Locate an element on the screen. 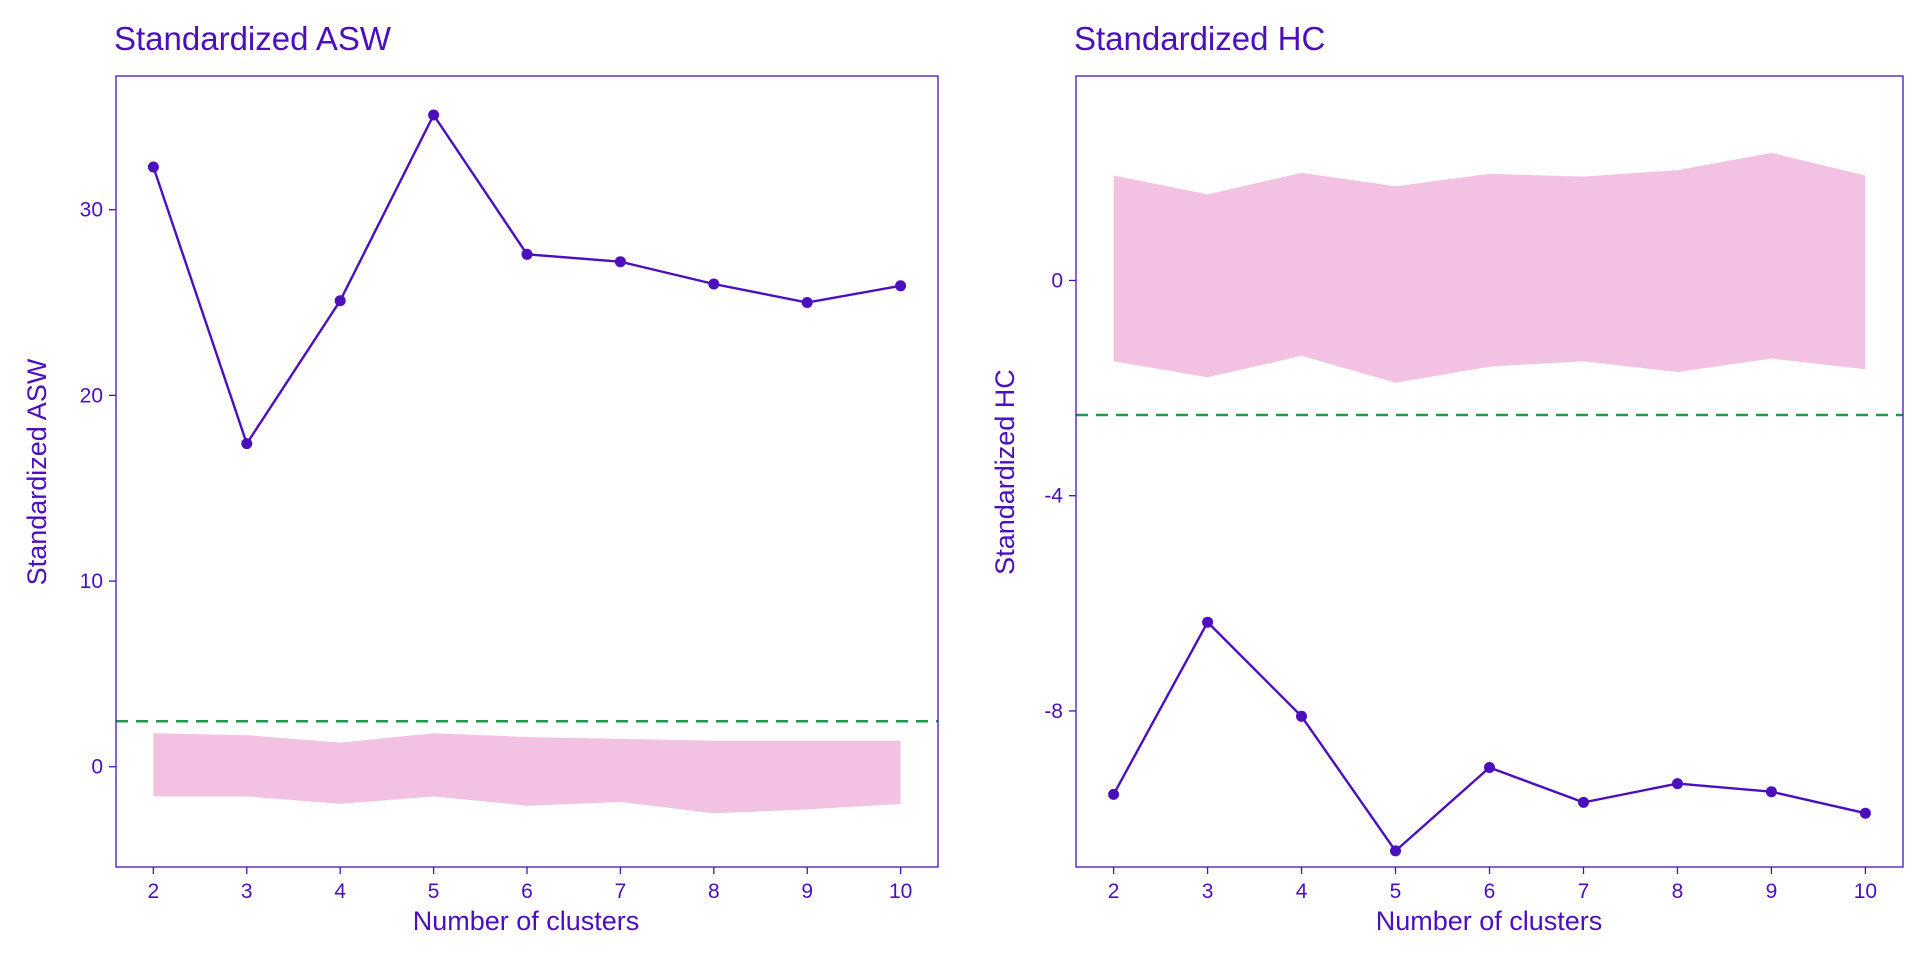 This screenshot has height=960, width=1920. panel-title: Standardized ASW is located at coordinates (253, 38).